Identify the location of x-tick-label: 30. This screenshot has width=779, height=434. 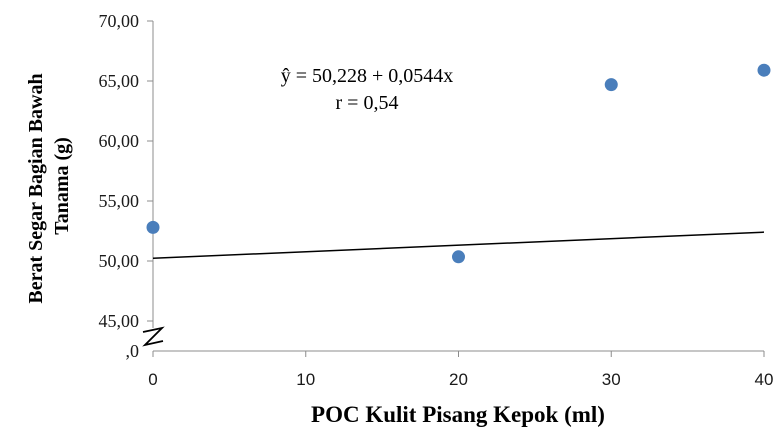
(611, 379).